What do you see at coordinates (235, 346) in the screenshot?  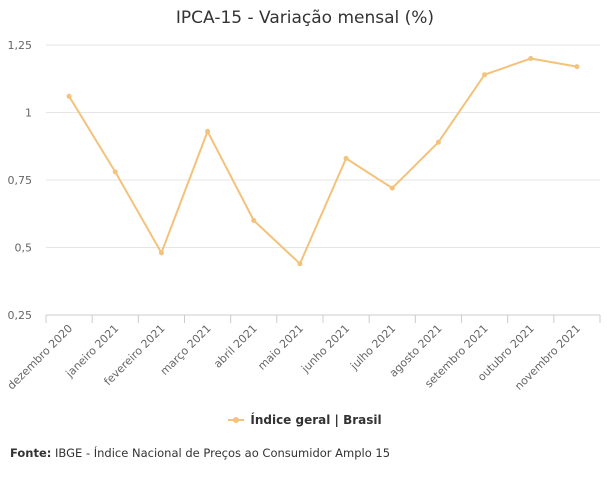 I see `x-tick-label: abril 2021` at bounding box center [235, 346].